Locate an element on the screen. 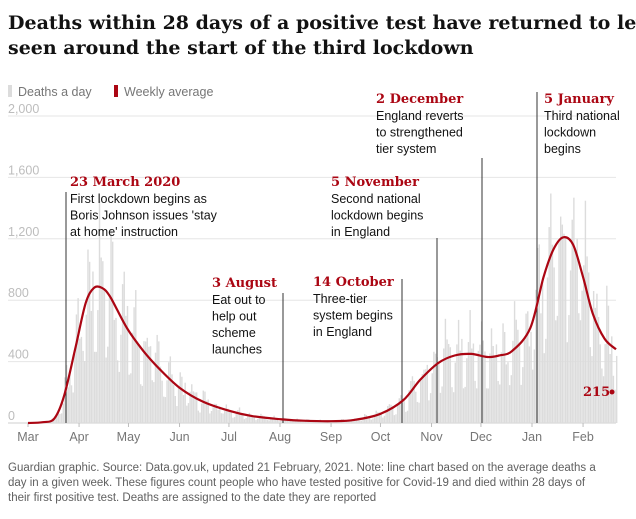 Image resolution: width=636 pixels, height=519 pixels. annotation-date: 3 August is located at coordinates (244, 283).